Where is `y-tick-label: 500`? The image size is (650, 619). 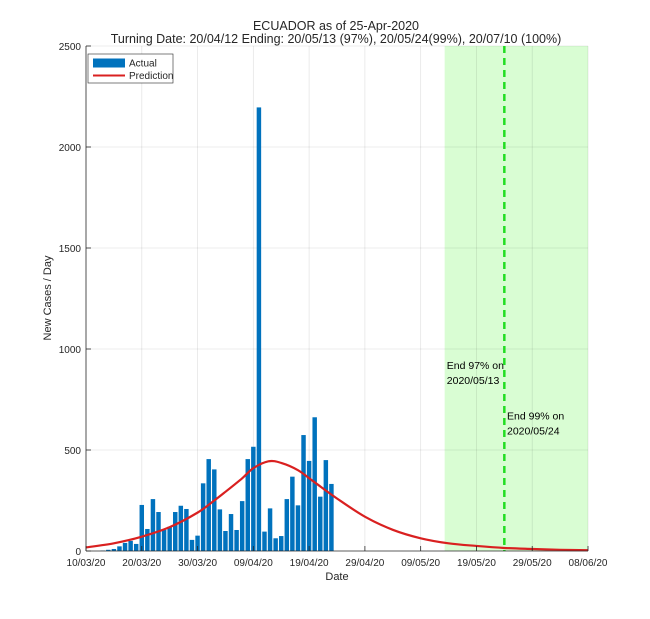
y-tick-label: 500 is located at coordinates (72, 451).